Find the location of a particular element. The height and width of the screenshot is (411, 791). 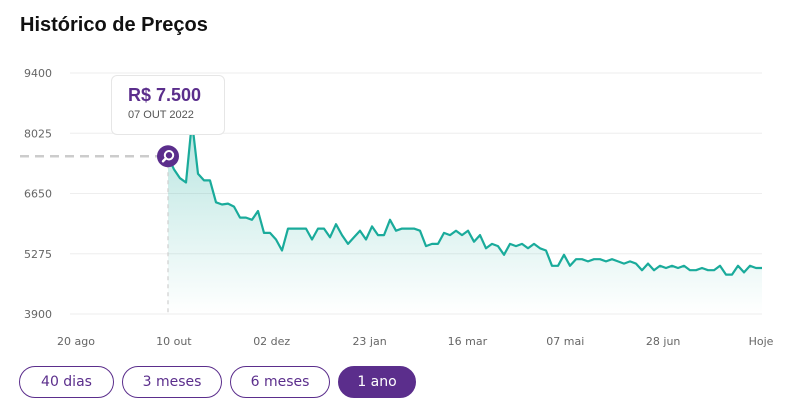

marker-circle is located at coordinates (168, 156).